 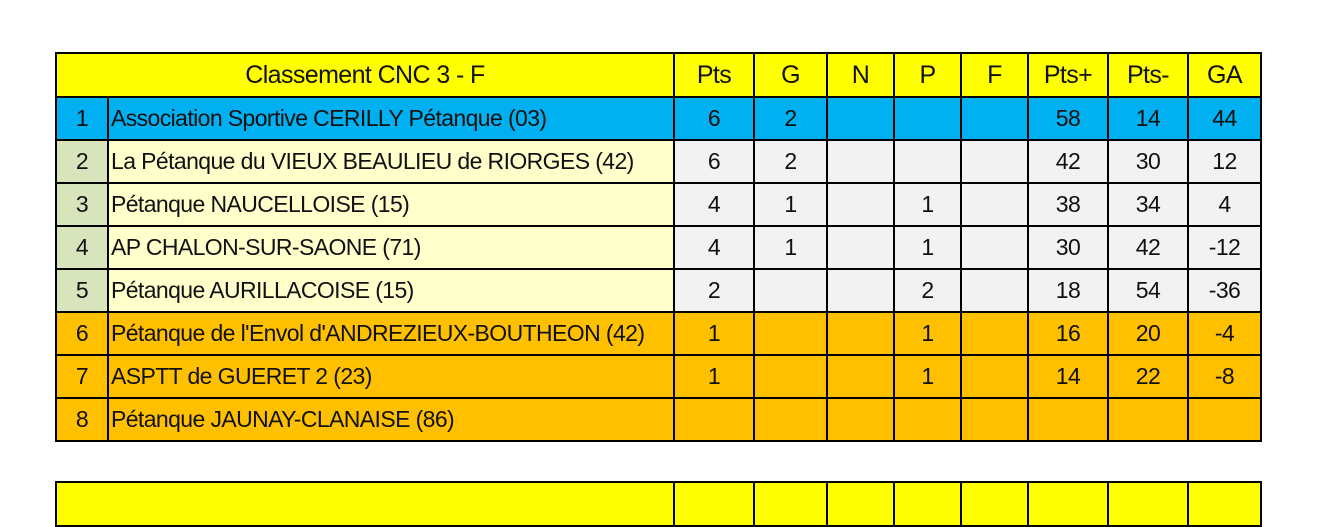 What do you see at coordinates (1068, 290) in the screenshot?
I see `pts-plus-cell: 18` at bounding box center [1068, 290].